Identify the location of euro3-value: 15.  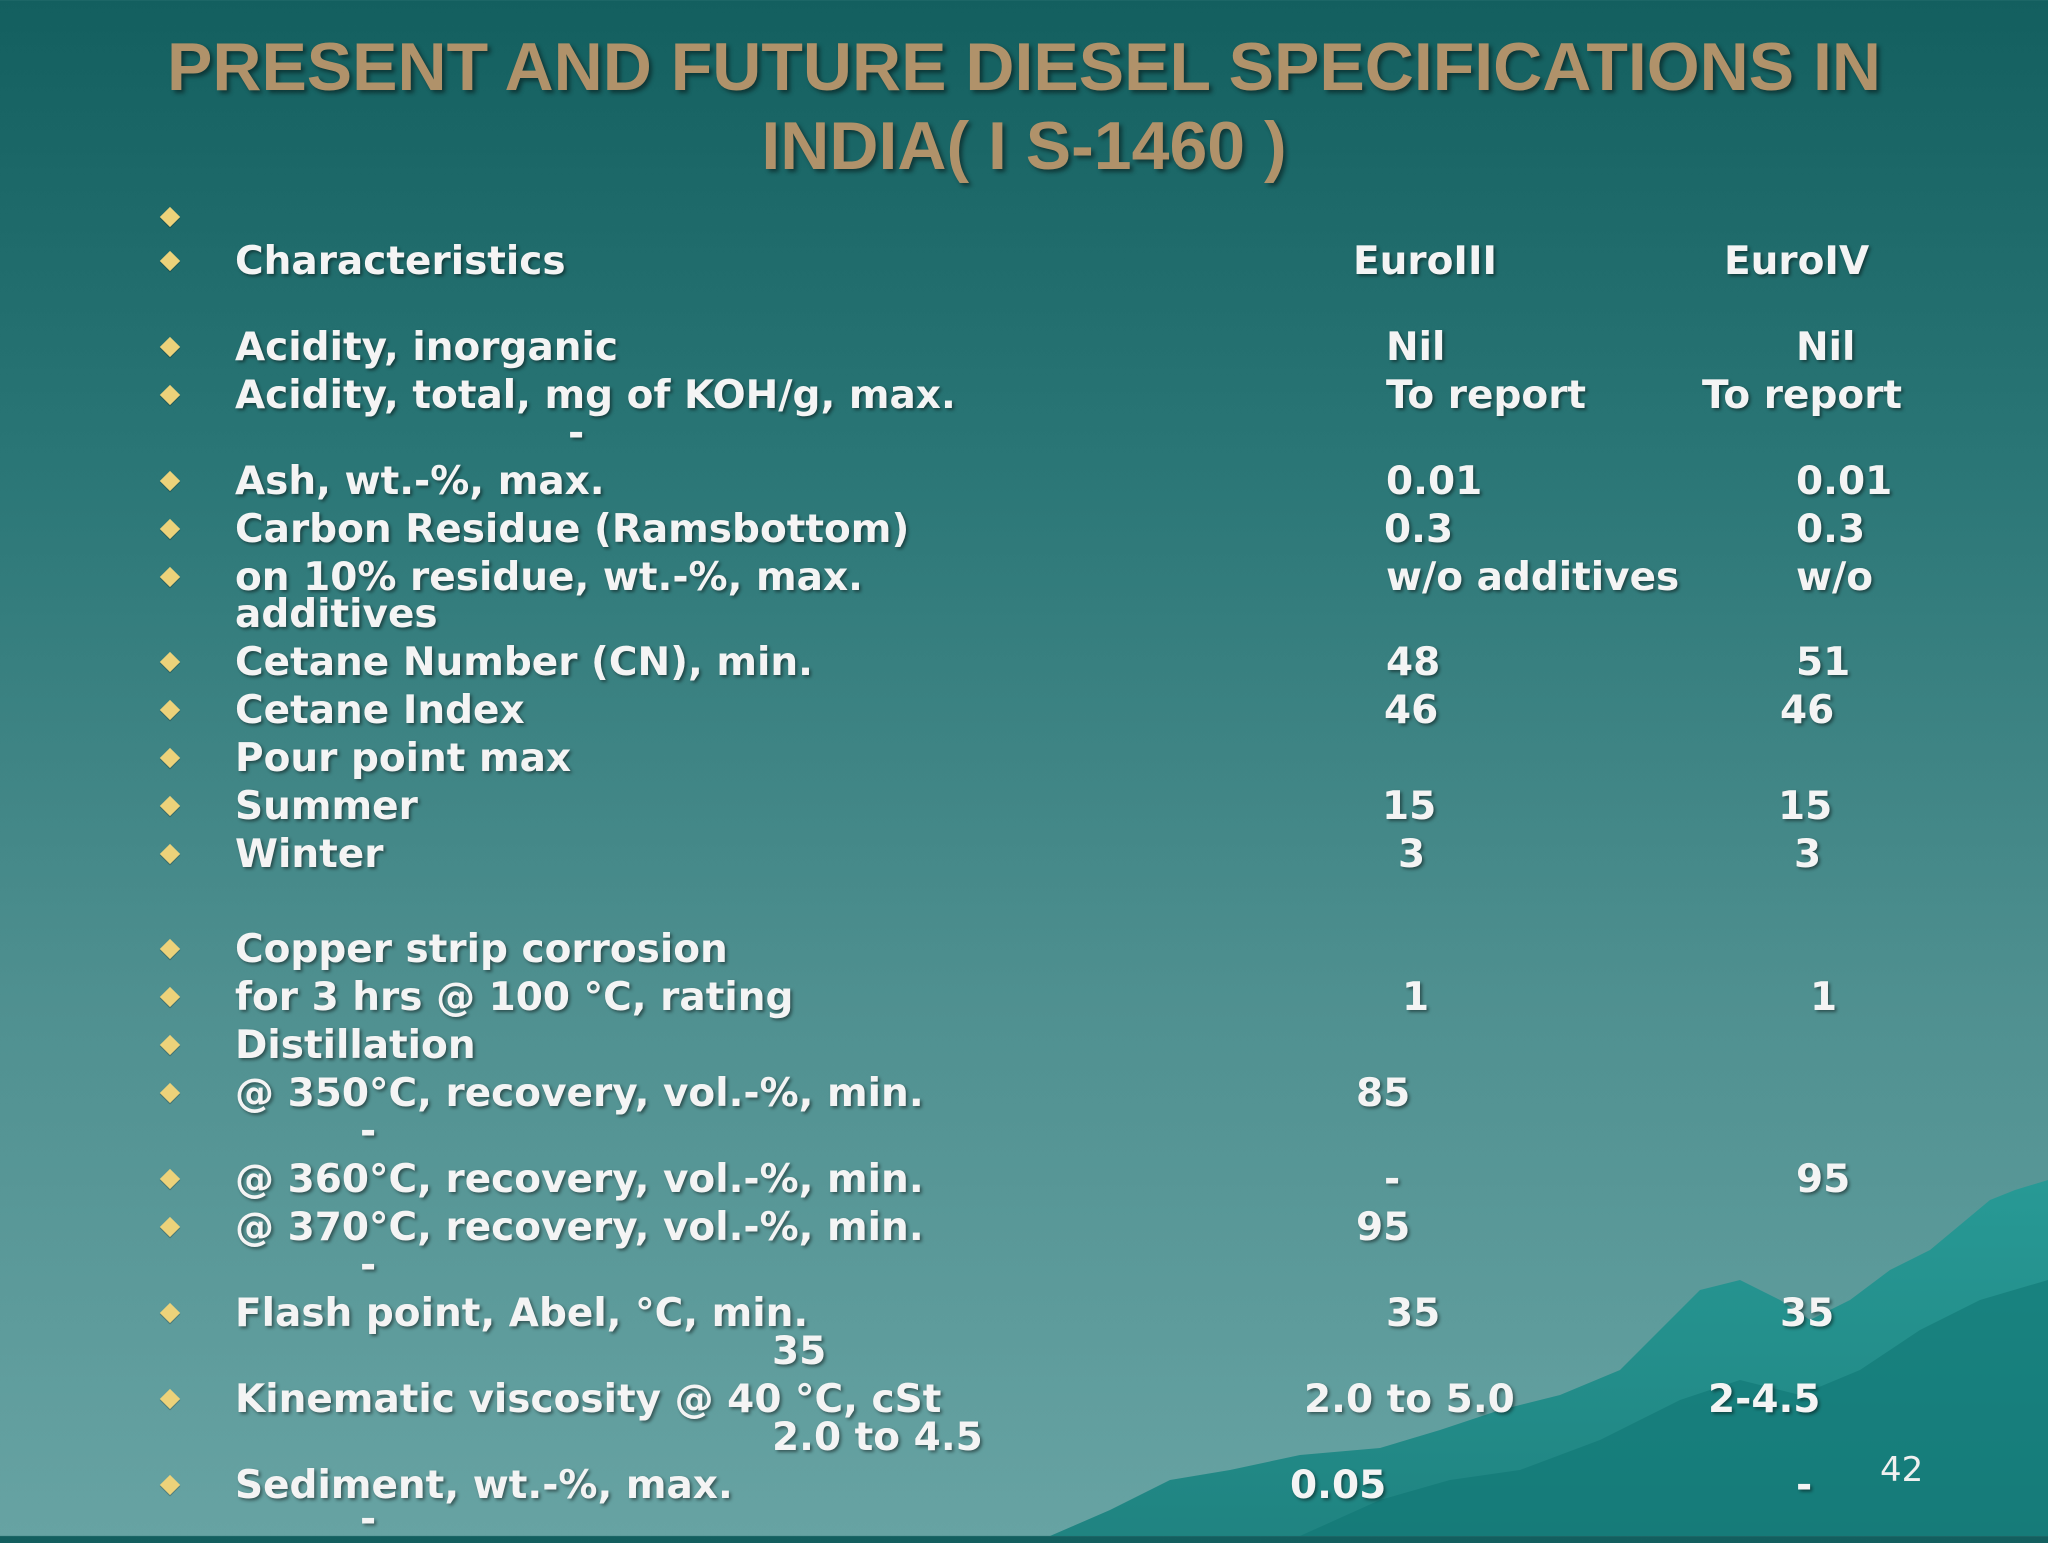
(1409, 806).